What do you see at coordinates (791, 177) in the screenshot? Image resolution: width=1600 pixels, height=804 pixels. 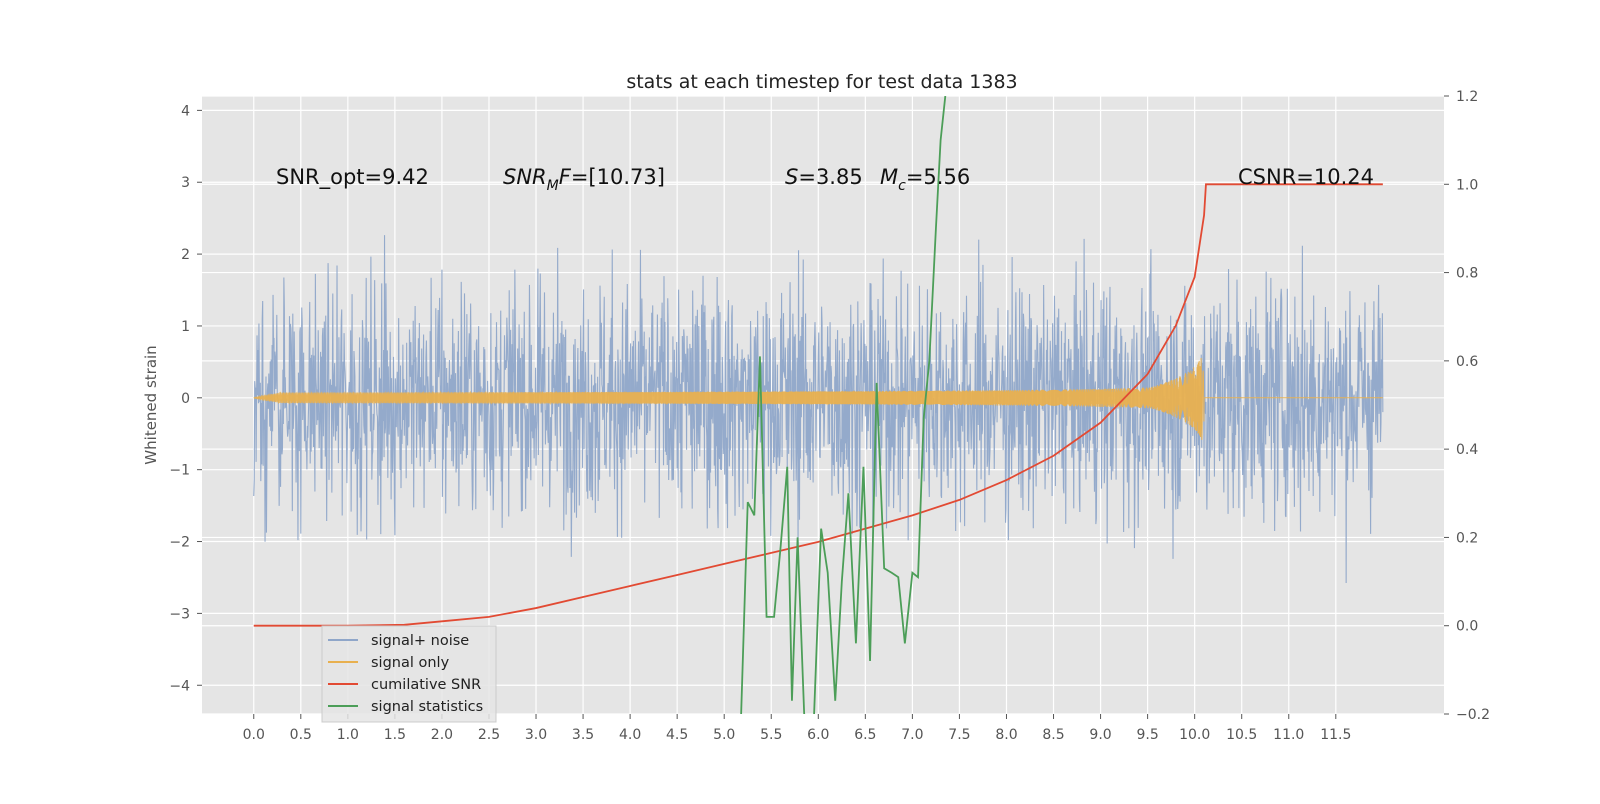 I see `annotation-s-label: S` at bounding box center [791, 177].